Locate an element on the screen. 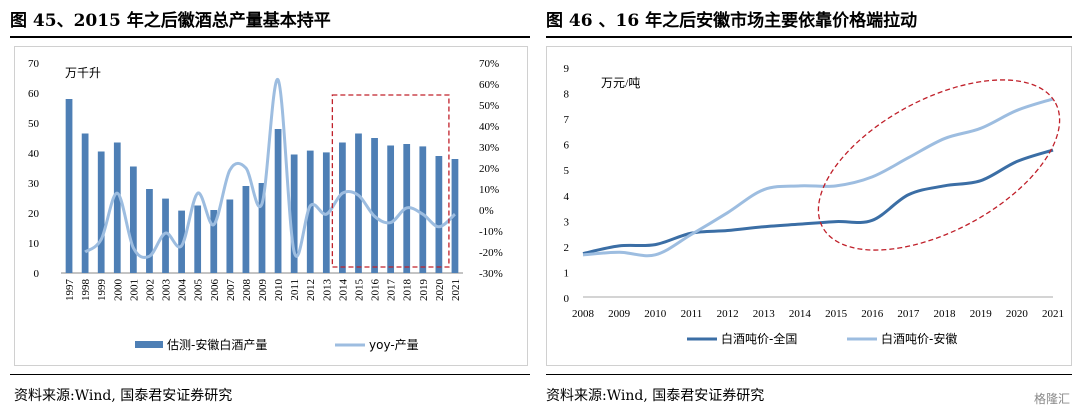 The width and height of the screenshot is (1080, 413). y-left-tick-label: 50 is located at coordinates (34, 124).